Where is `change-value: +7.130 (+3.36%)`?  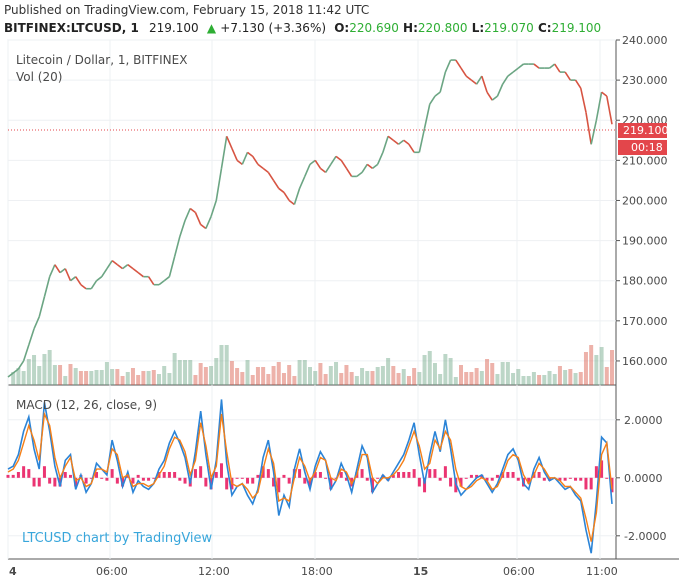
change-value: +7.130 (+3.36%) is located at coordinates (273, 28).